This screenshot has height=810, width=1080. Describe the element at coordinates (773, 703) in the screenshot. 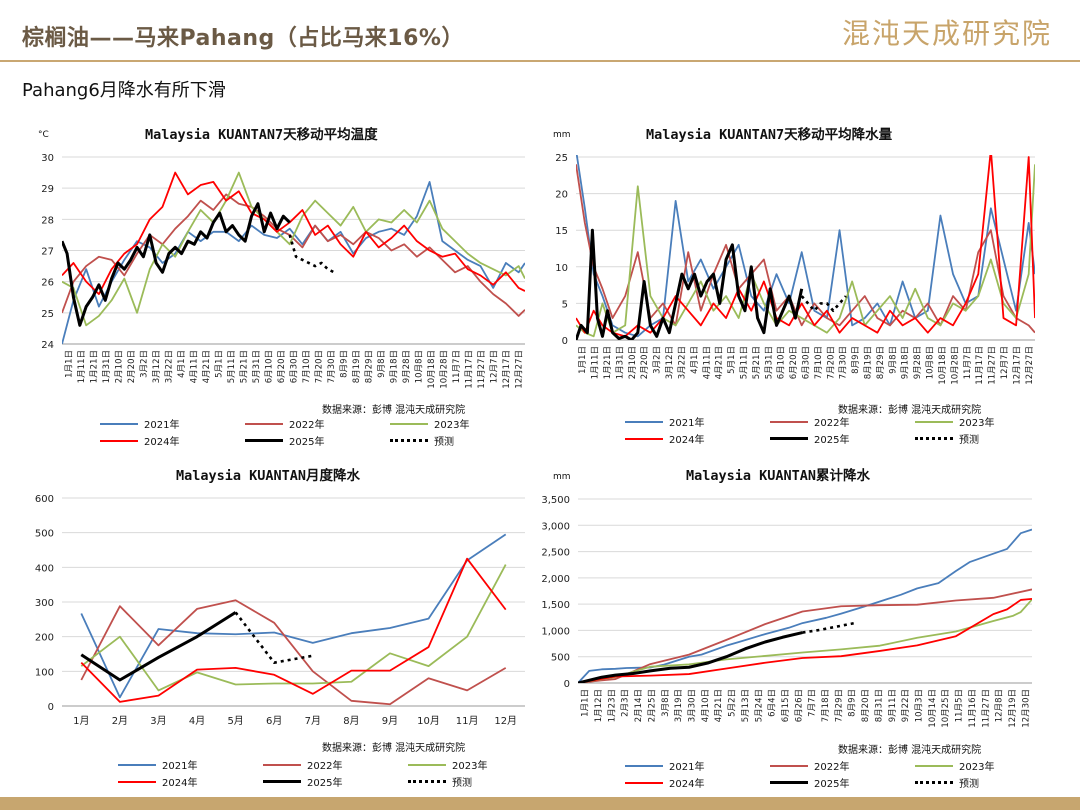

I see `x-tick-label: 6月4日` at that location.